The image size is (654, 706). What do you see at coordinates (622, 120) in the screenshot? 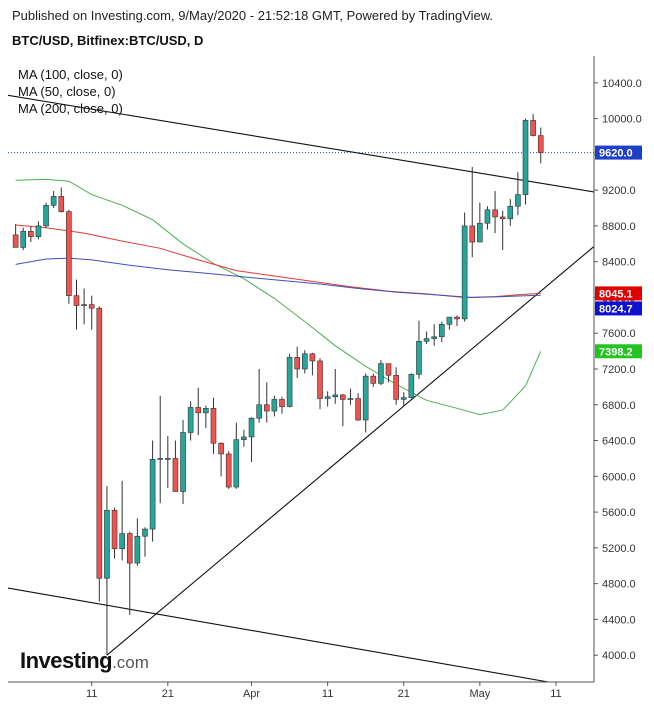
I see `y-tick-label: 10000.0` at bounding box center [622, 120].